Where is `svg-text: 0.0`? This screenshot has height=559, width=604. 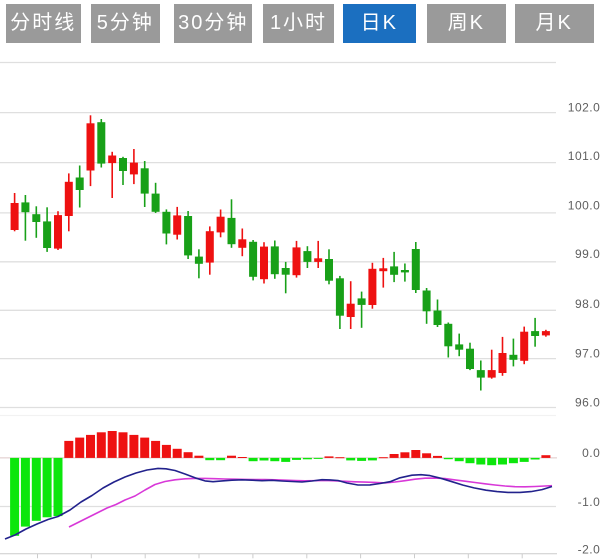 svg-text: 0.0 is located at coordinates (591, 453).